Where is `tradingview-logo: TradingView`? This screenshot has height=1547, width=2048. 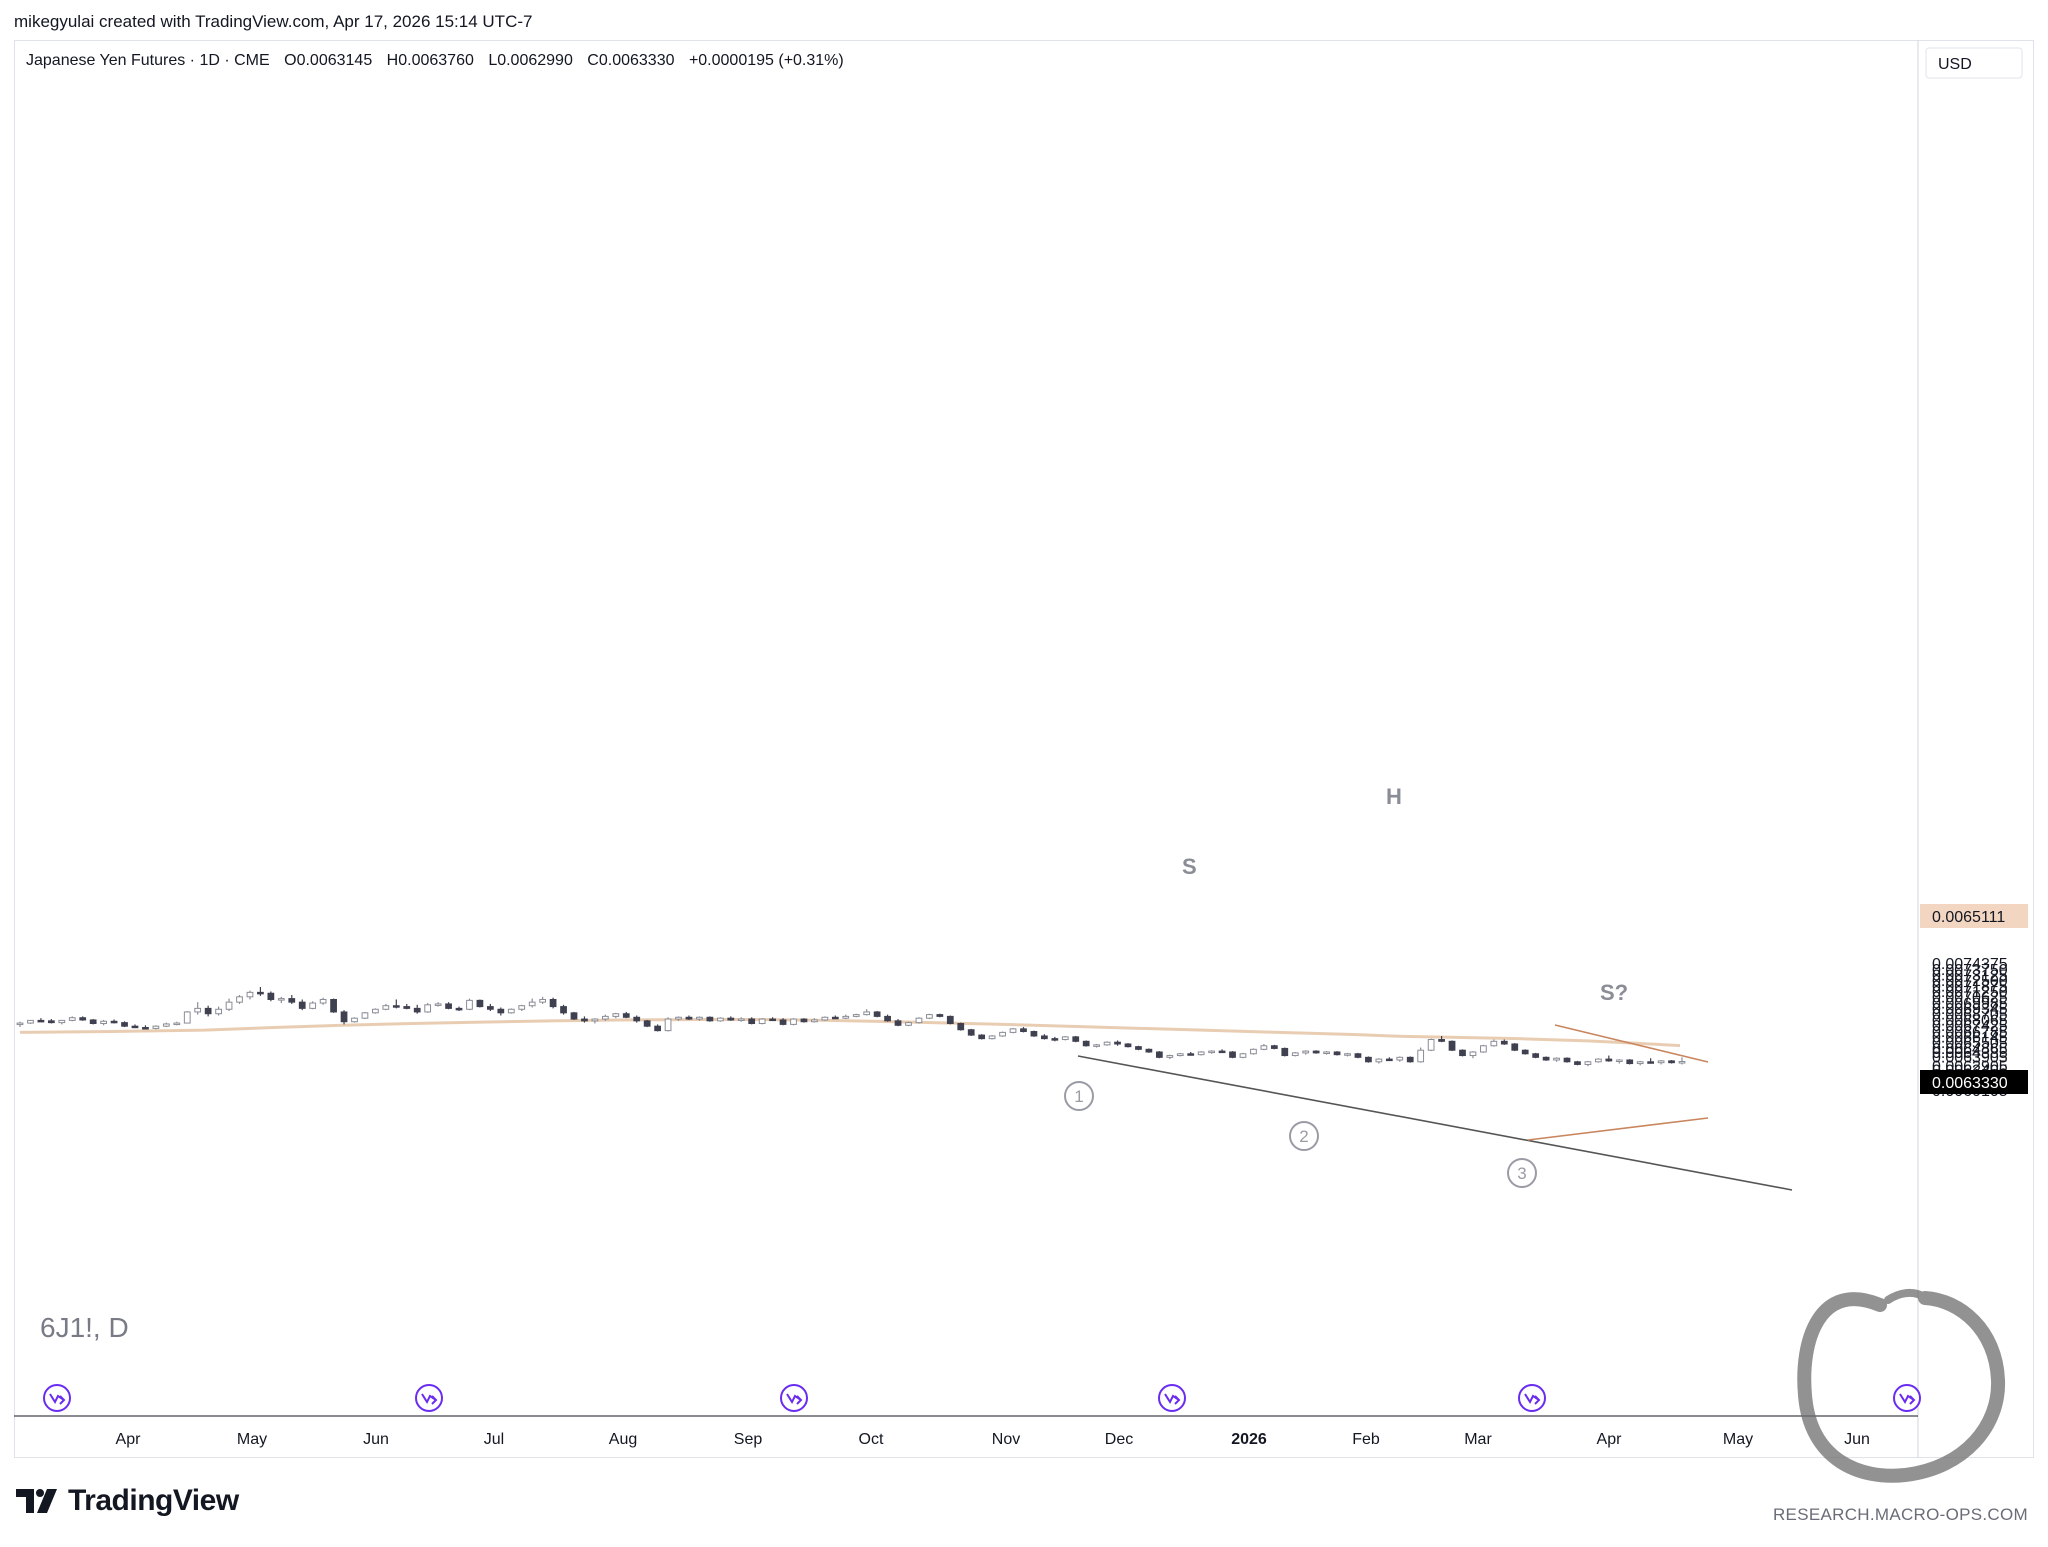 tradingview-logo: TradingView is located at coordinates (127, 1501).